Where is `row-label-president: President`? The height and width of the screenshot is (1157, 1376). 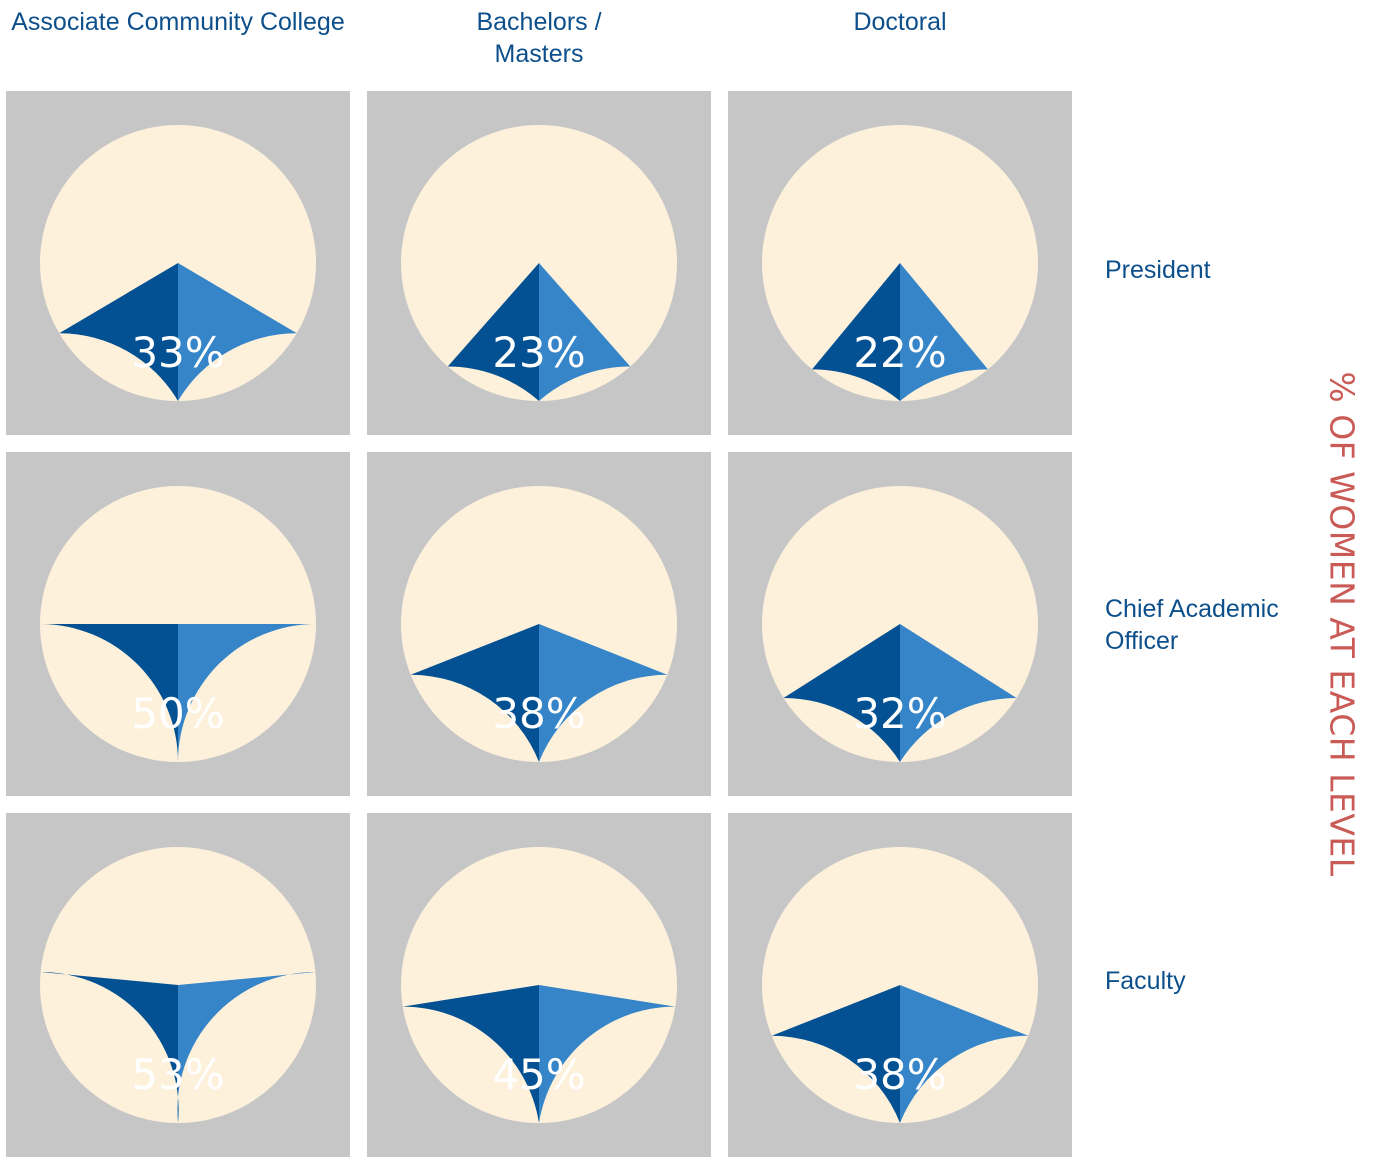 row-label-president: President is located at coordinates (1158, 270).